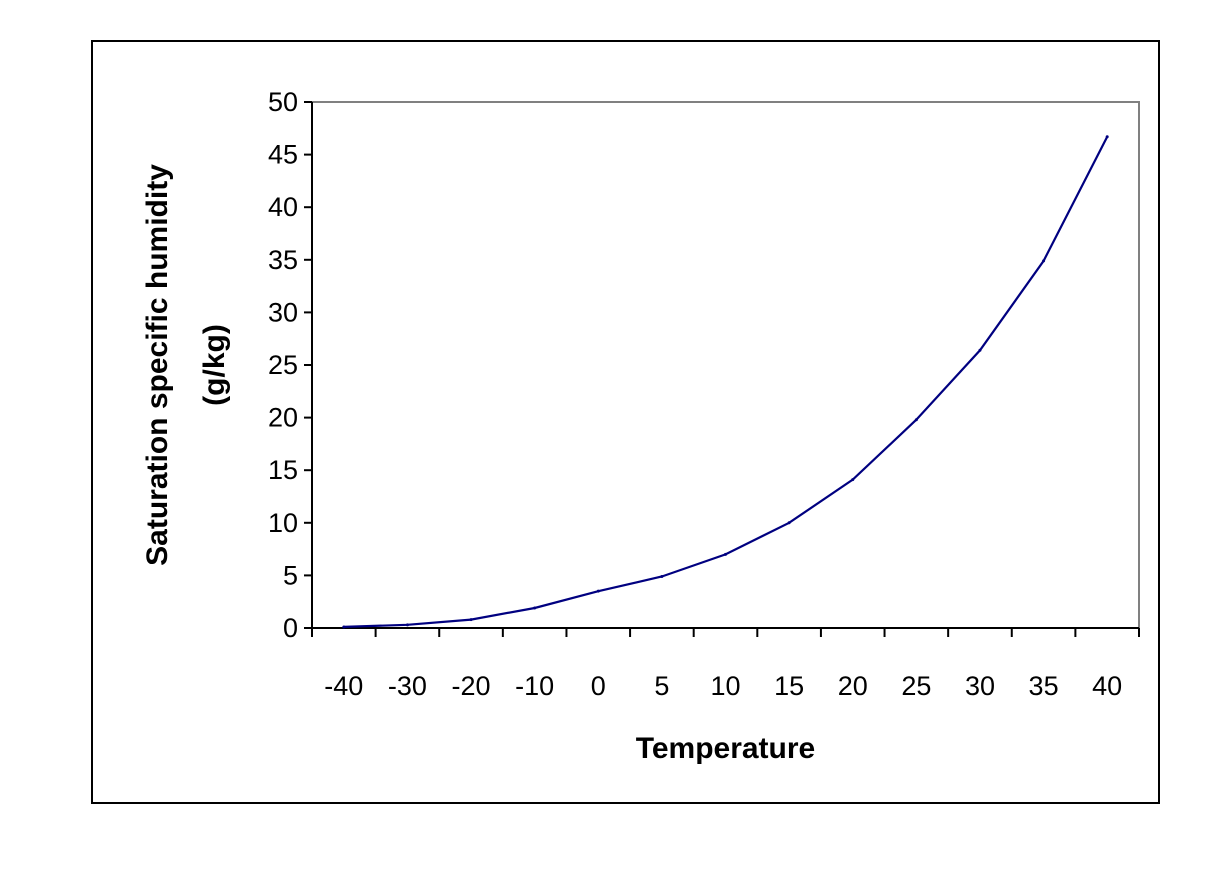  Describe the element at coordinates (407, 686) in the screenshot. I see `x-tick-label: -30` at that location.